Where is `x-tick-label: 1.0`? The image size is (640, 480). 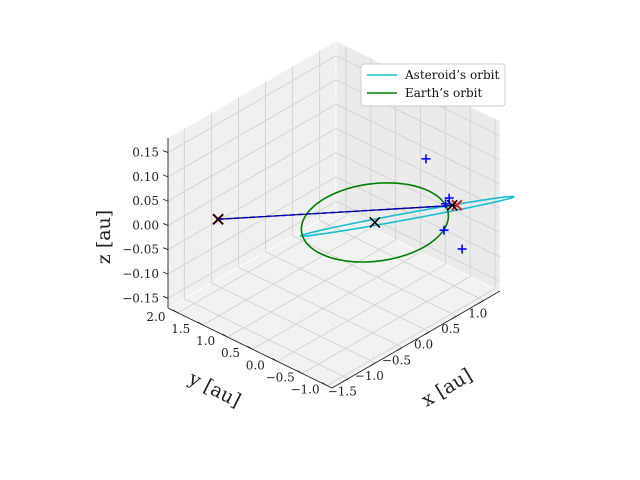
x-tick-label: 1.0 is located at coordinates (477, 313).